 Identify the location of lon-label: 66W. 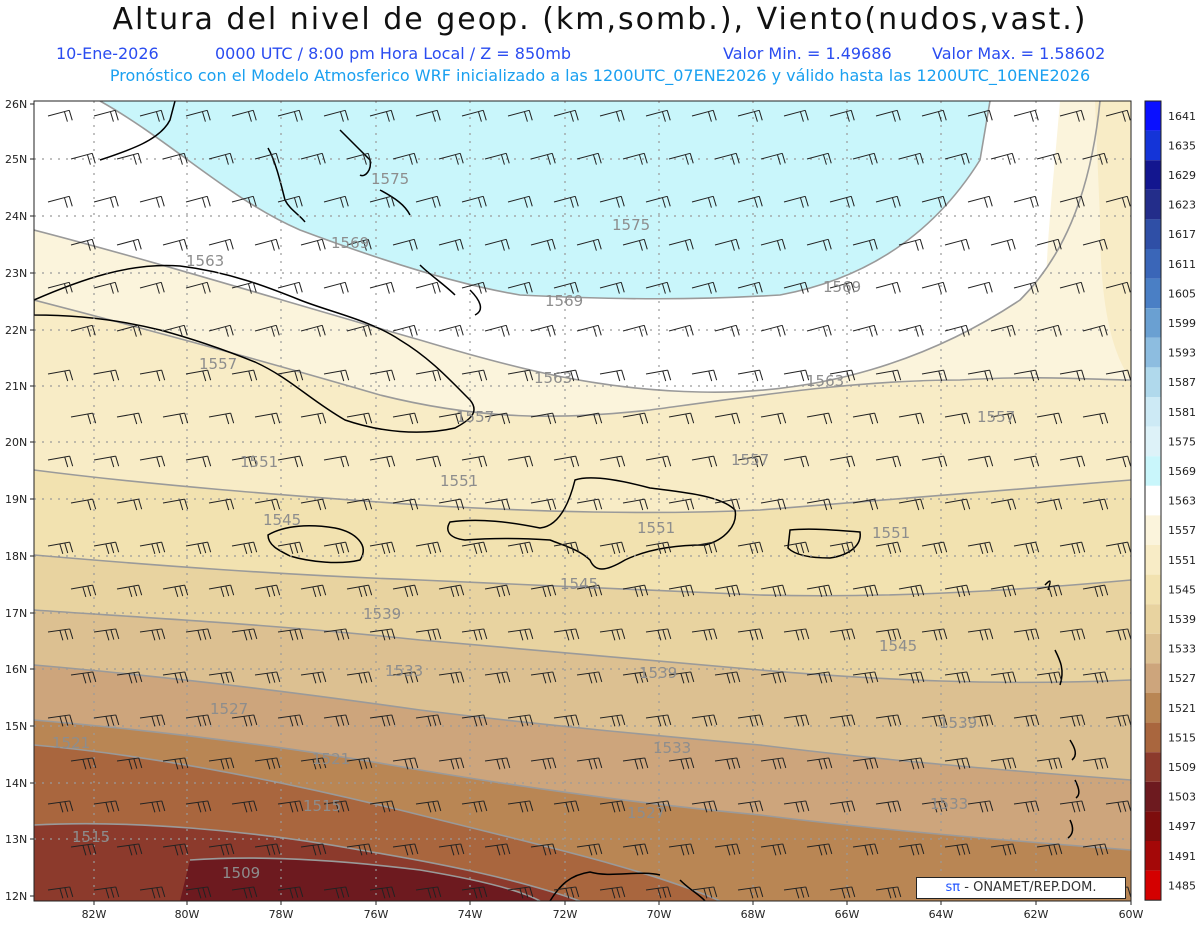
(847, 914).